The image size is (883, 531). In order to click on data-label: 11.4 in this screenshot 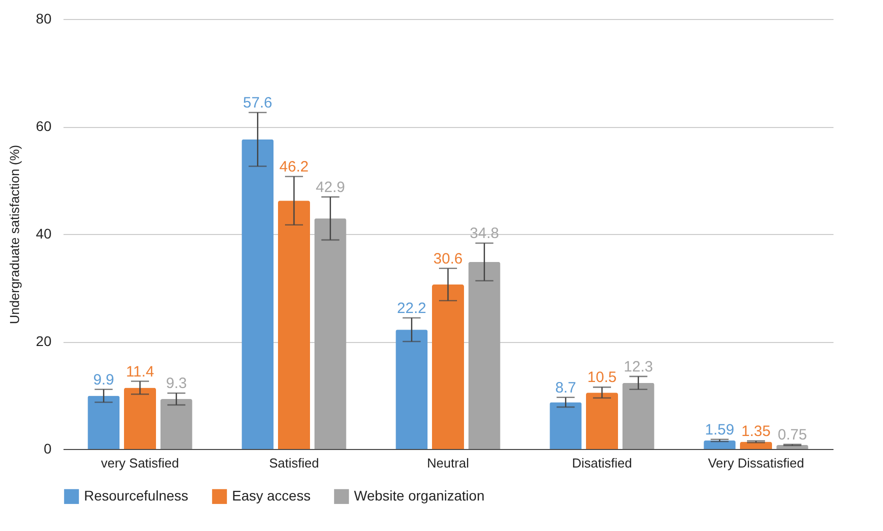, I will do `click(140, 371)`.